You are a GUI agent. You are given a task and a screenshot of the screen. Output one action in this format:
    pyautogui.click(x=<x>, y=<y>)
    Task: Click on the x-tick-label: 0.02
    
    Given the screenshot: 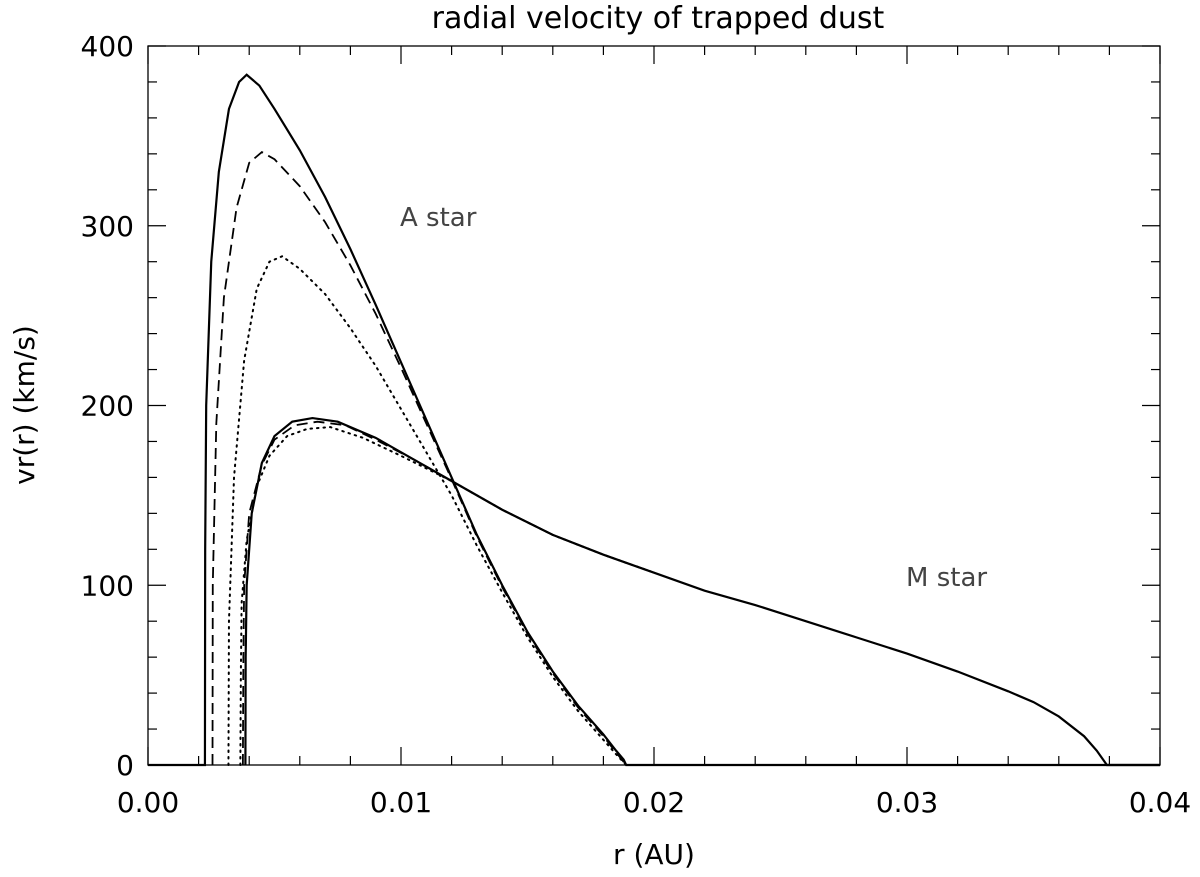 What is the action you would take?
    pyautogui.click(x=654, y=802)
    